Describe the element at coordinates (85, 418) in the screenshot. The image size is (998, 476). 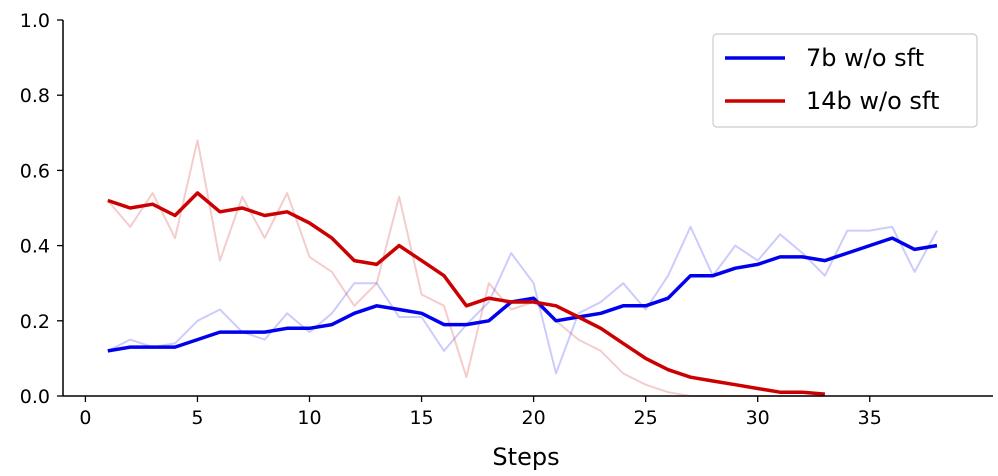
I see `x-tick-label: 0` at that location.